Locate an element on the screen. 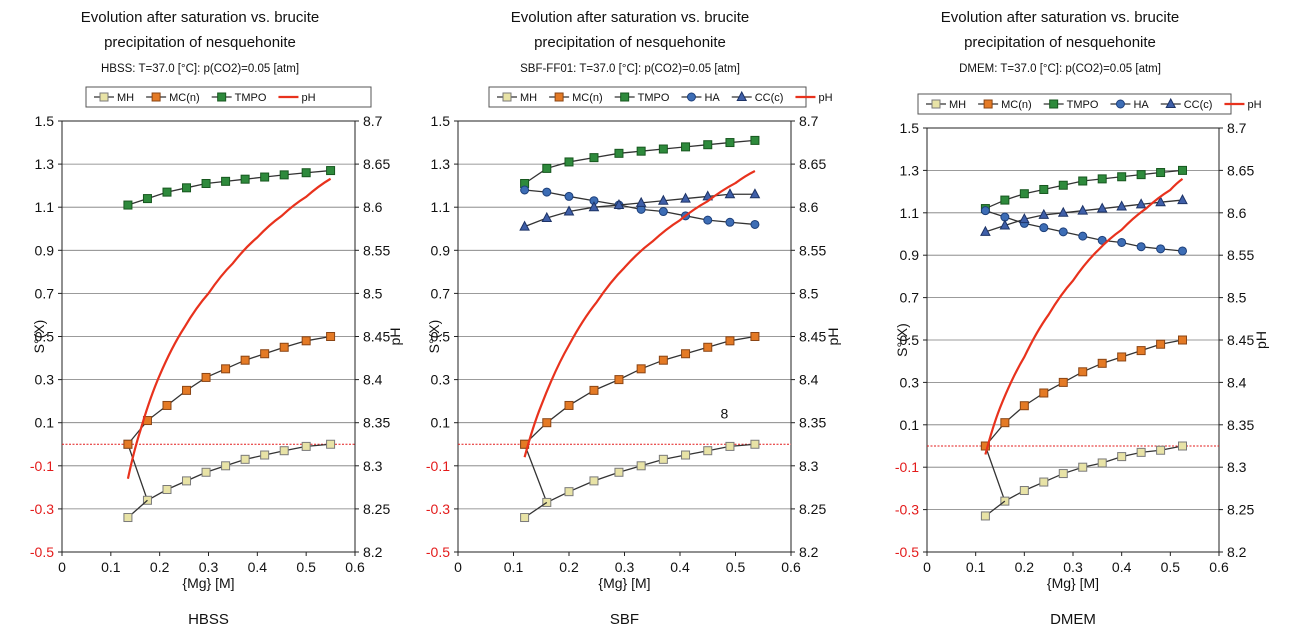 This screenshot has width=1298, height=632. y-right-tick-label: 8.7 is located at coordinates (1237, 128).